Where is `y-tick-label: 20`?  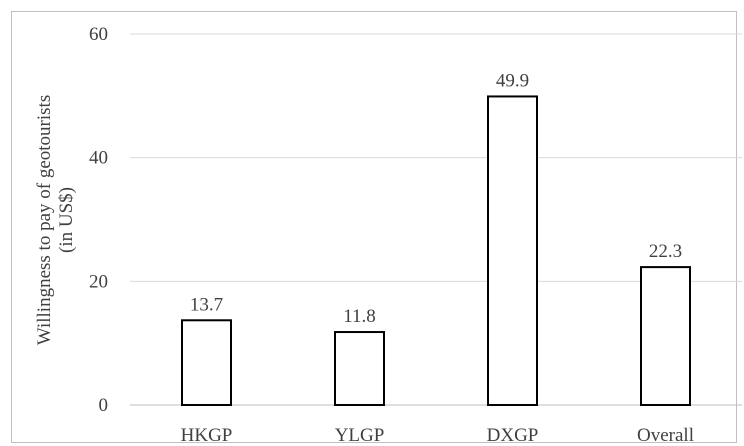
y-tick-label: 20 is located at coordinates (98, 281).